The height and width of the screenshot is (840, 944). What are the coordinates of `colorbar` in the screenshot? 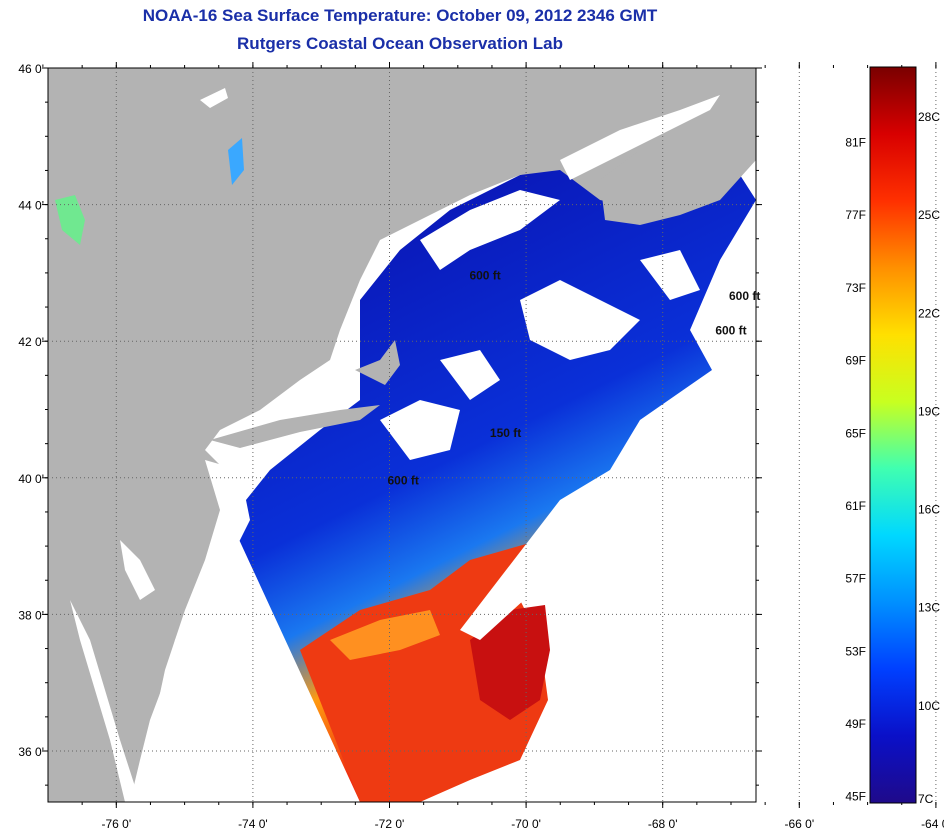 It's located at (893, 435).